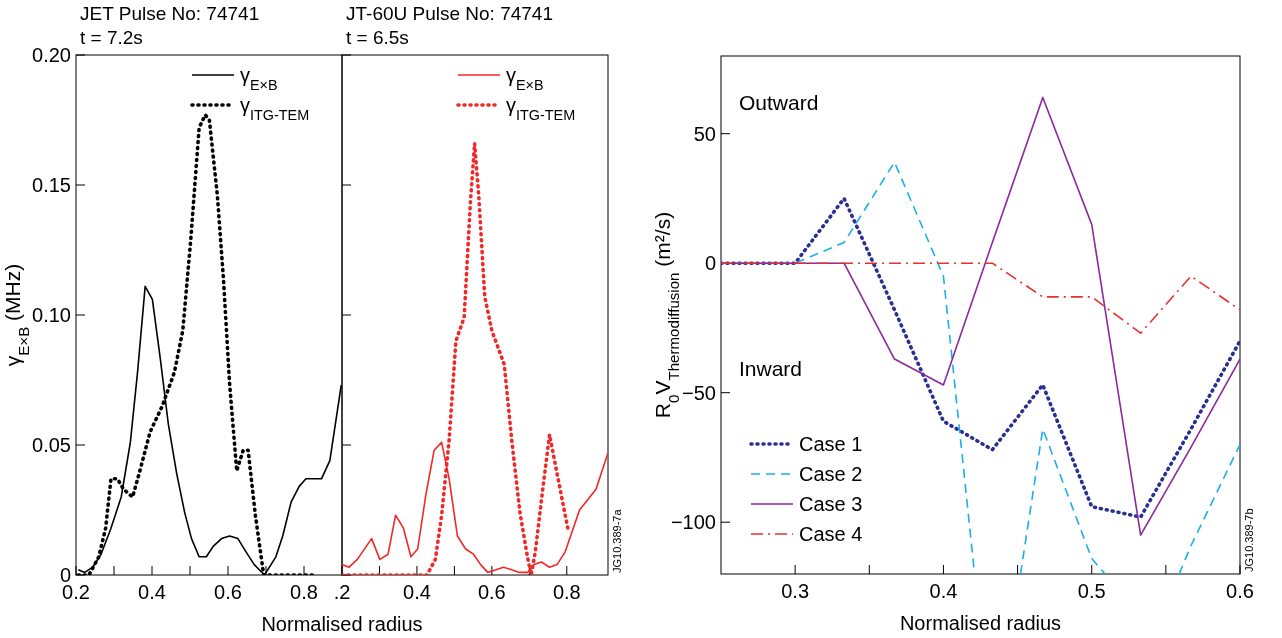 This screenshot has width=1282, height=638. Describe the element at coordinates (831, 504) in the screenshot. I see `legend-label: Case 3` at that location.